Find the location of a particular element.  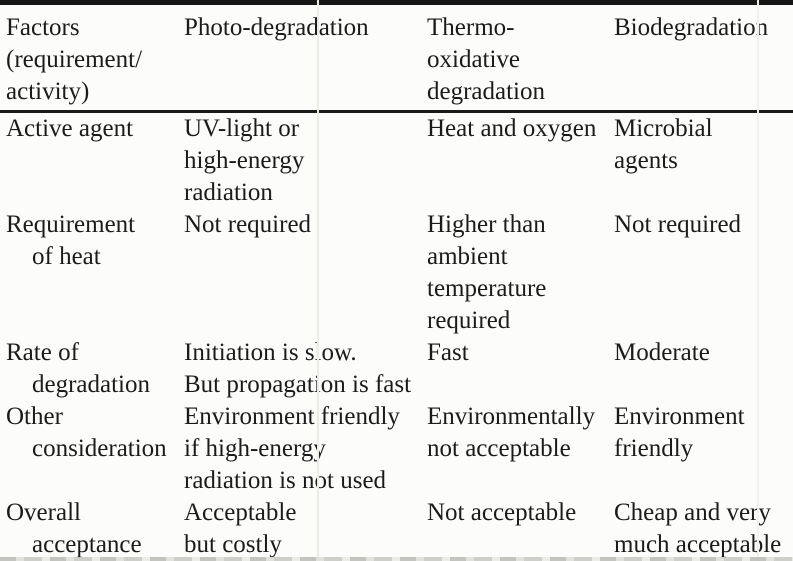

cell-biodegradation: Not required is located at coordinates (678, 224).